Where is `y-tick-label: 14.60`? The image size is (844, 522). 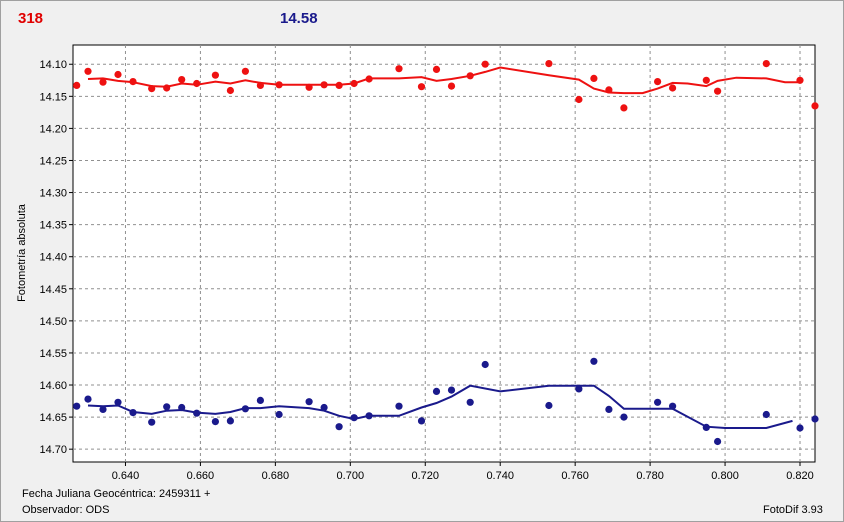 y-tick-label: 14.60 is located at coordinates (53, 386).